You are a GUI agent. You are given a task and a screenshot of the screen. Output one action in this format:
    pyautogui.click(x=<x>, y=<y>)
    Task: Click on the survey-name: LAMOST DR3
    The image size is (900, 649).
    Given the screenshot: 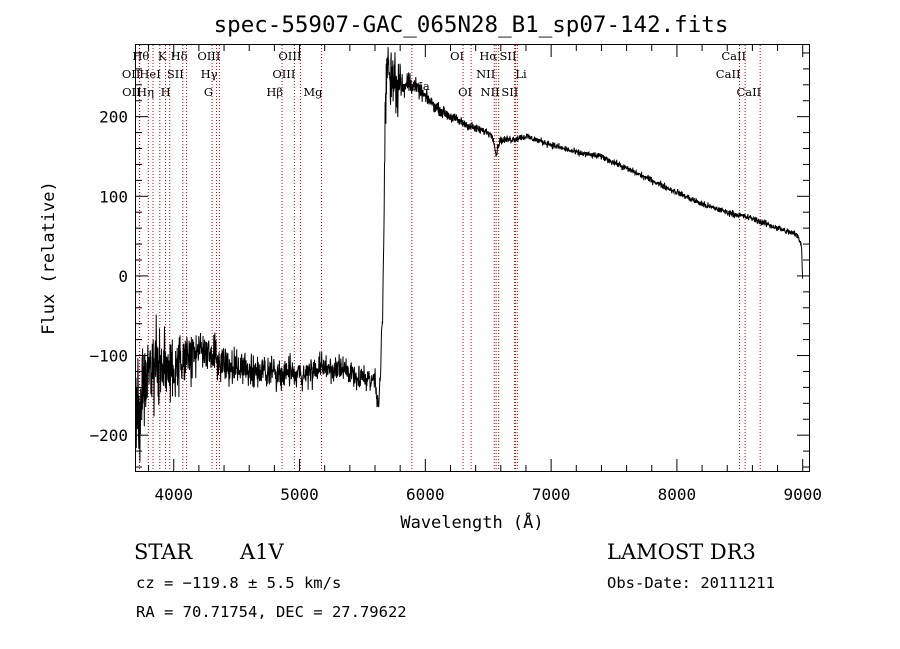 What is the action you would take?
    pyautogui.click(x=681, y=552)
    